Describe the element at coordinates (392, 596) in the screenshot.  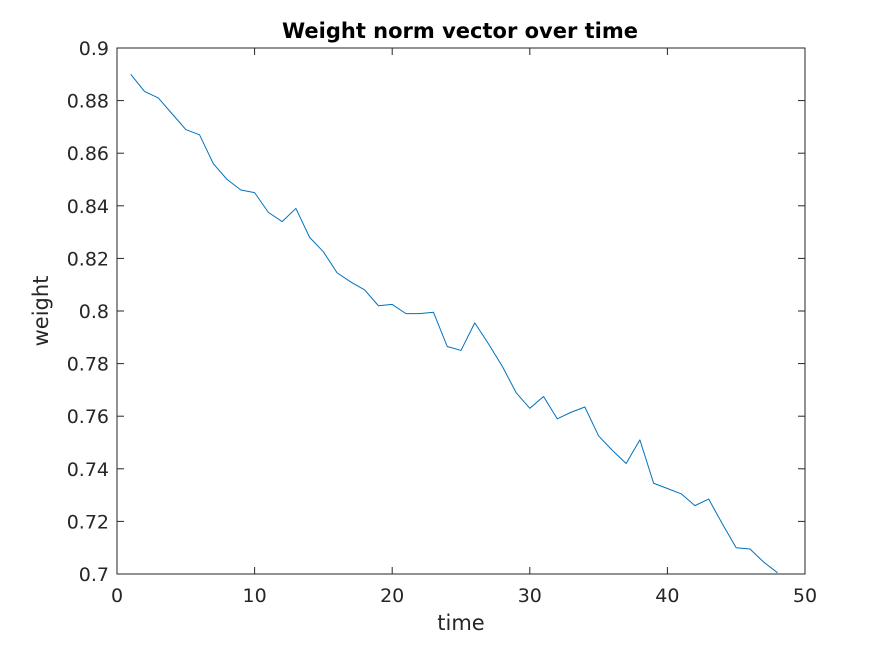
I see `x-tick-label: 20` at that location.